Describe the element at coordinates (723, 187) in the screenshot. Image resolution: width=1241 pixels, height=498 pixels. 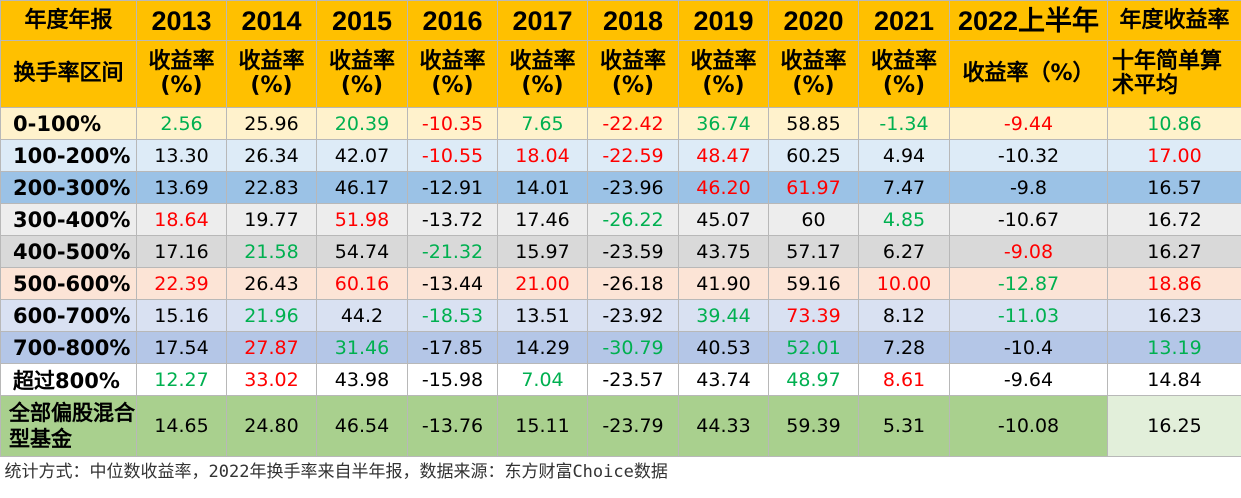
I see `value-cell: 46.20` at that location.